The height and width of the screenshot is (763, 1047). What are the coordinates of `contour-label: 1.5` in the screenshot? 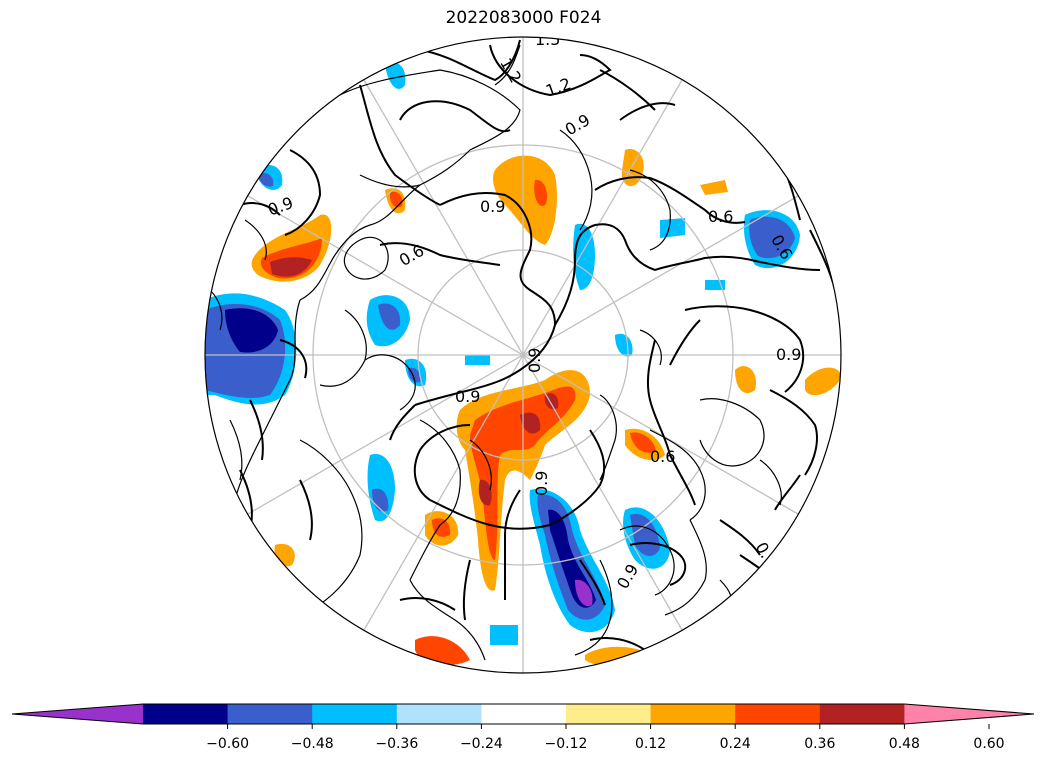 It's located at (547, 39).